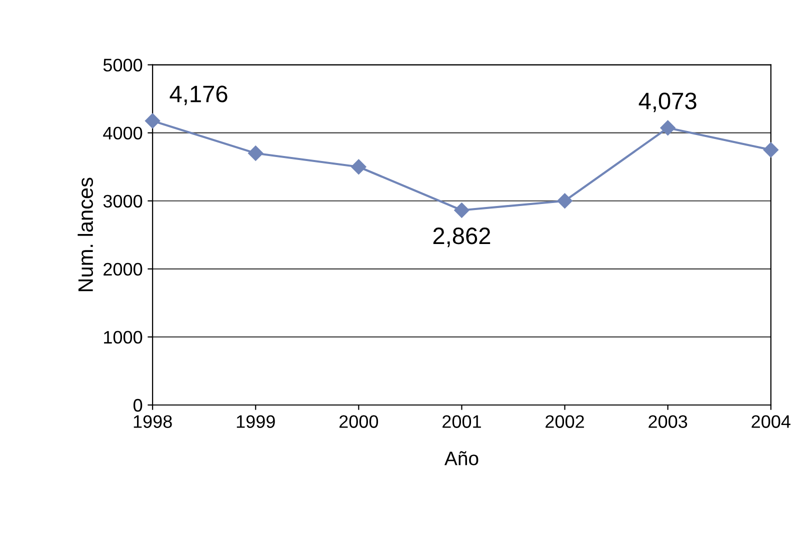 This screenshot has height=540, width=803. Describe the element at coordinates (86, 235) in the screenshot. I see `y-axis-title: Num. lances` at that location.